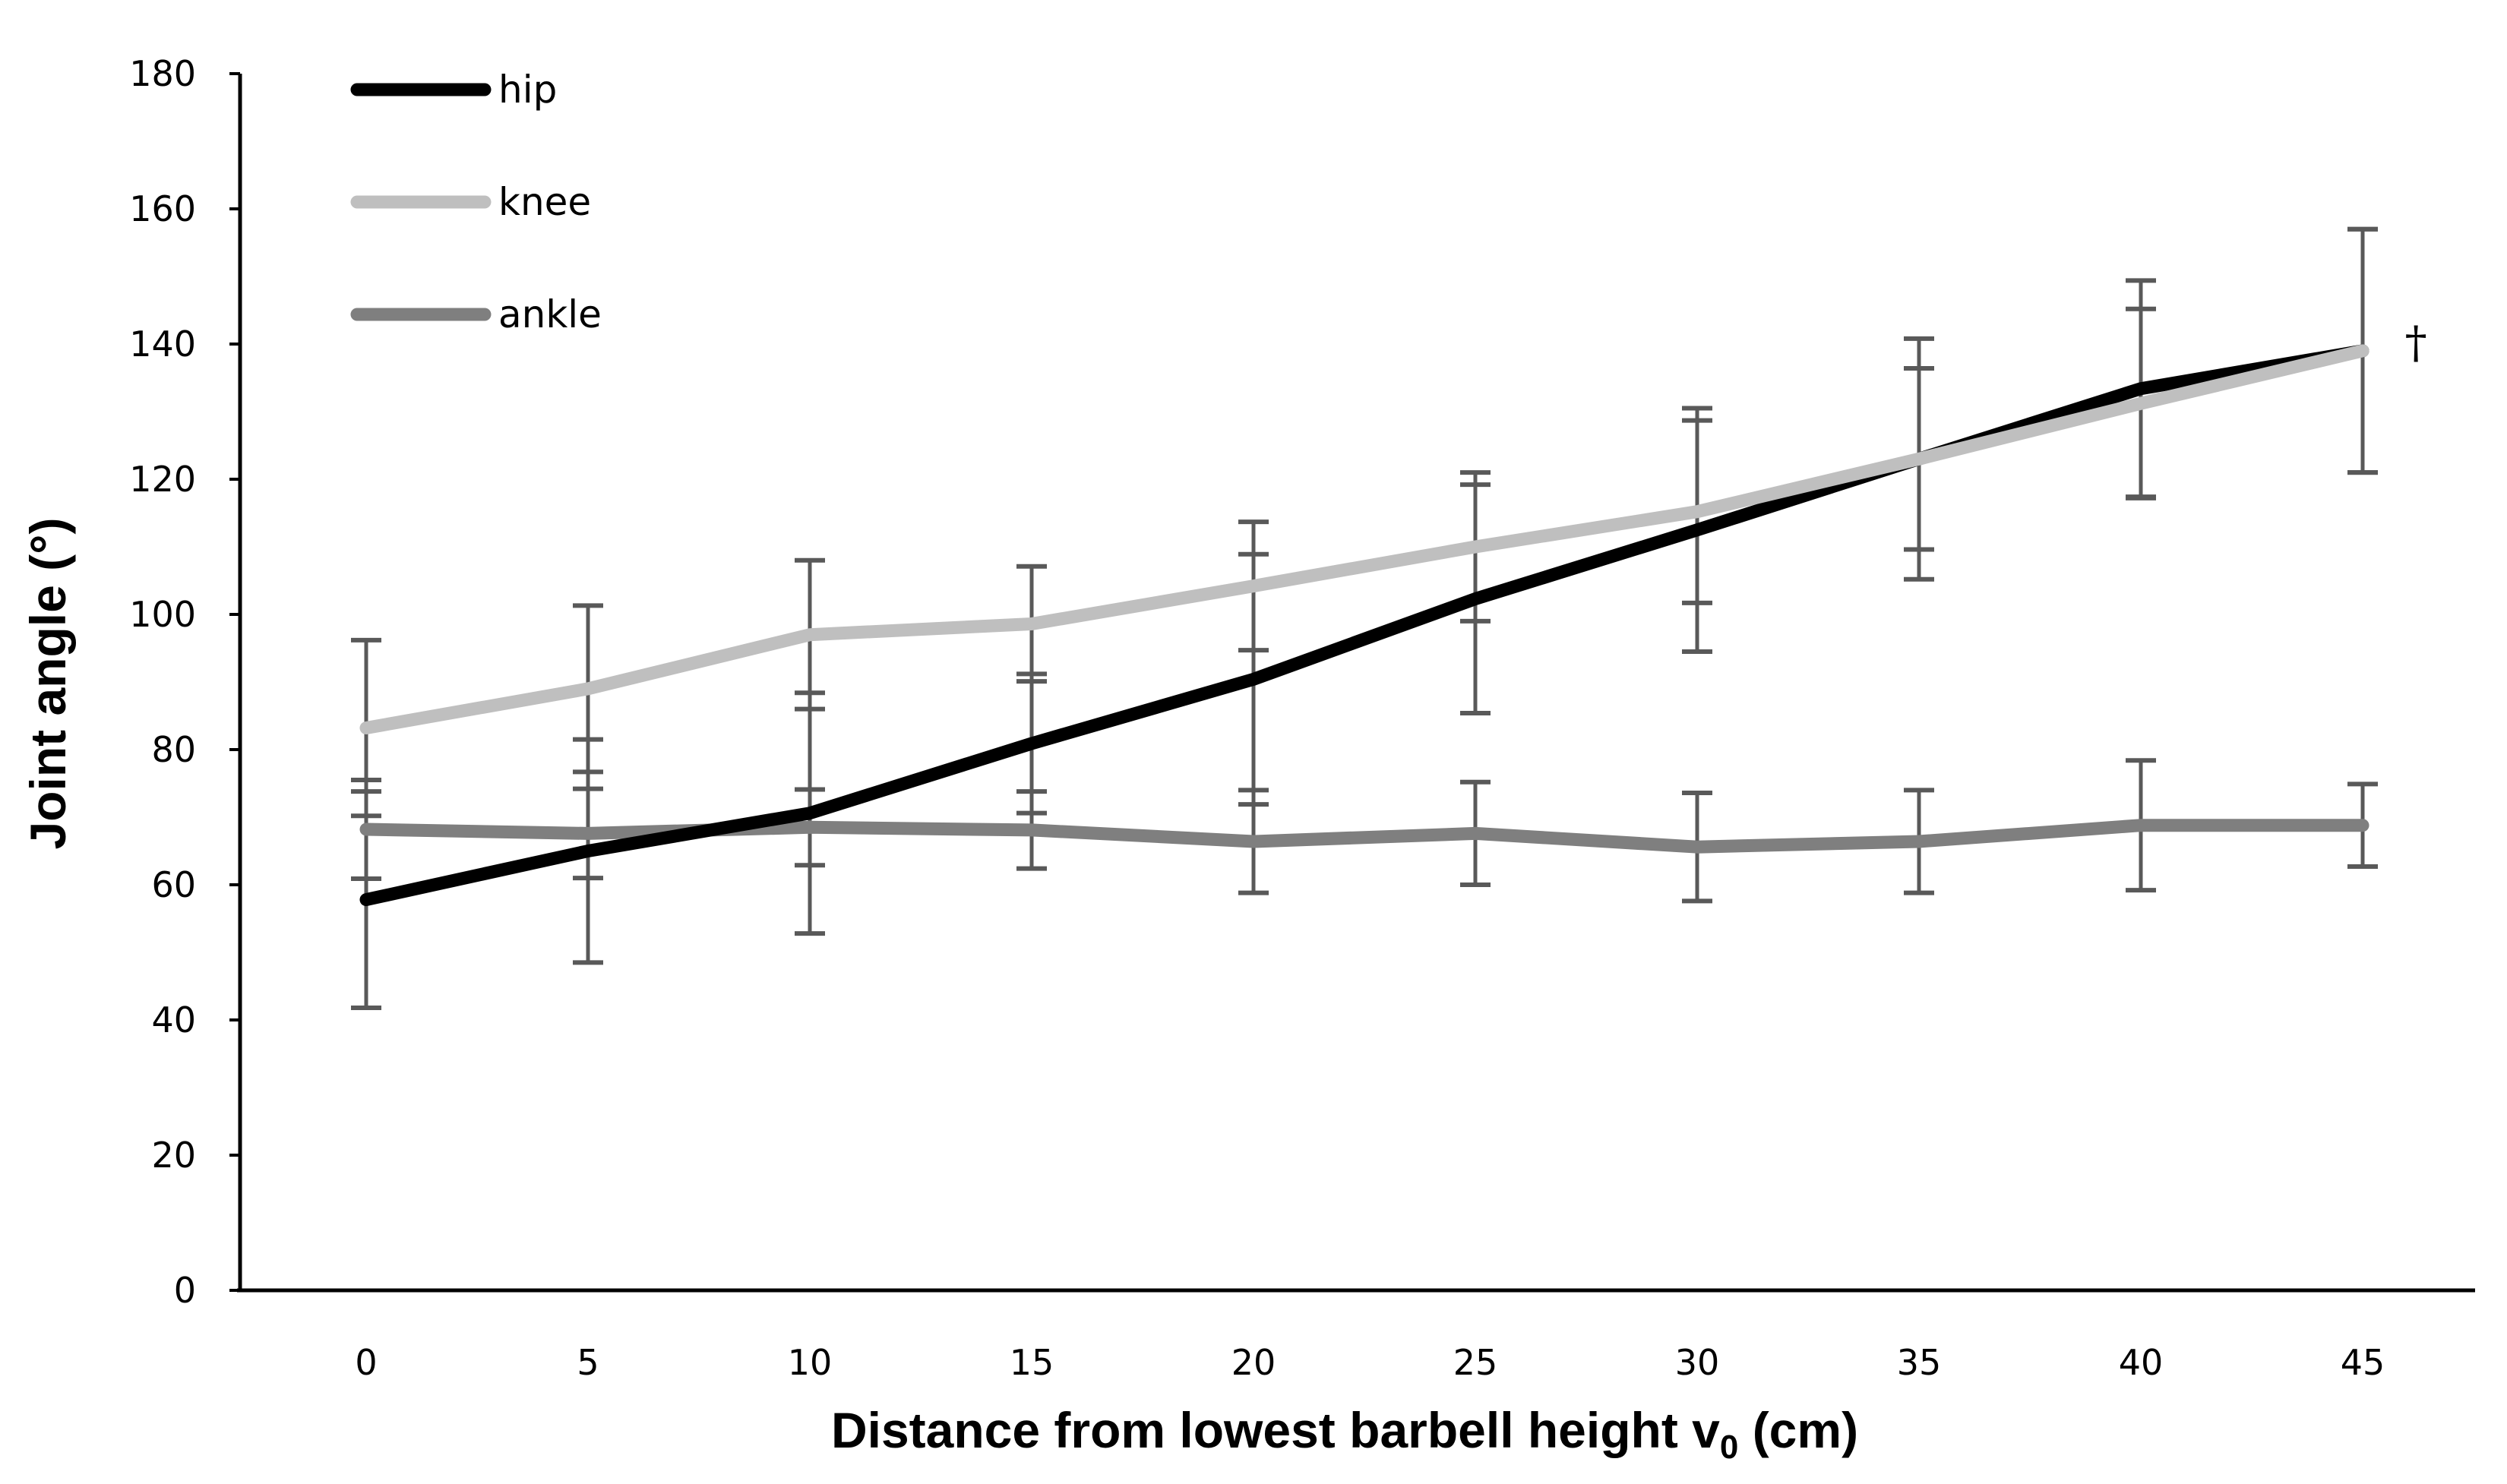  I want to click on legend-item-hip: hip, so click(453, 90).